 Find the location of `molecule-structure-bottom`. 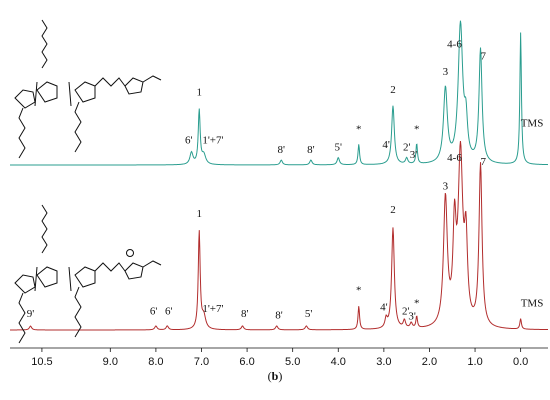

molecule-structure-bottom is located at coordinates (88, 274).